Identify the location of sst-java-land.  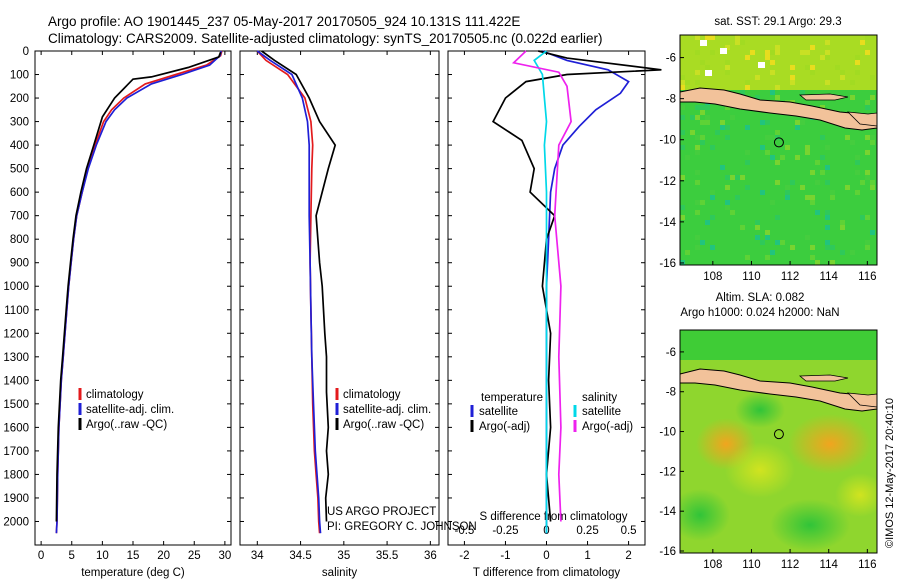
(778, 109).